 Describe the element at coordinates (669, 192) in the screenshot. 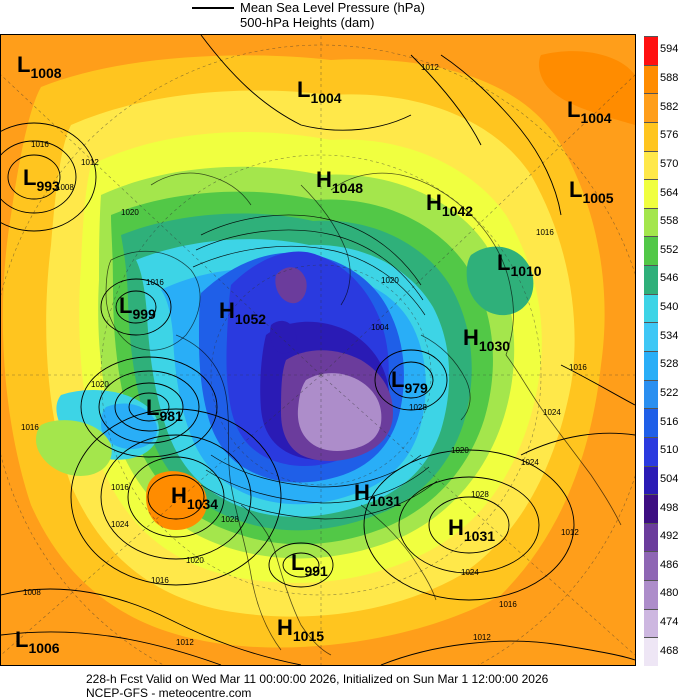

I see `colorbar-level-label: 564` at that location.